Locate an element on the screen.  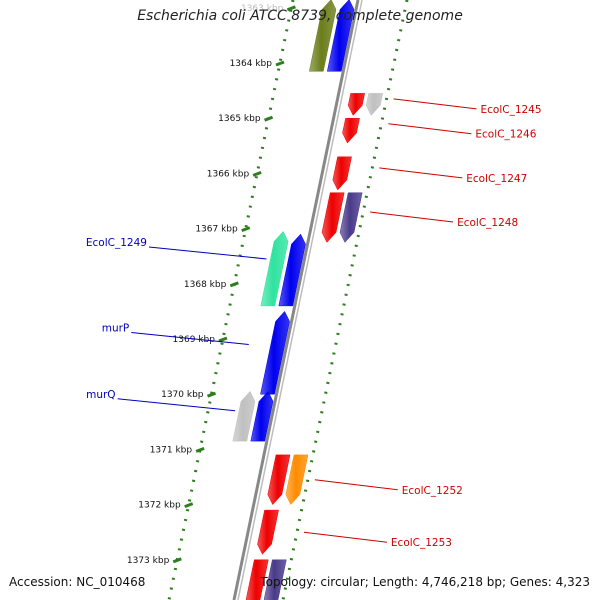
scale-tick-label: 1365 kbp is located at coordinates (239, 119).